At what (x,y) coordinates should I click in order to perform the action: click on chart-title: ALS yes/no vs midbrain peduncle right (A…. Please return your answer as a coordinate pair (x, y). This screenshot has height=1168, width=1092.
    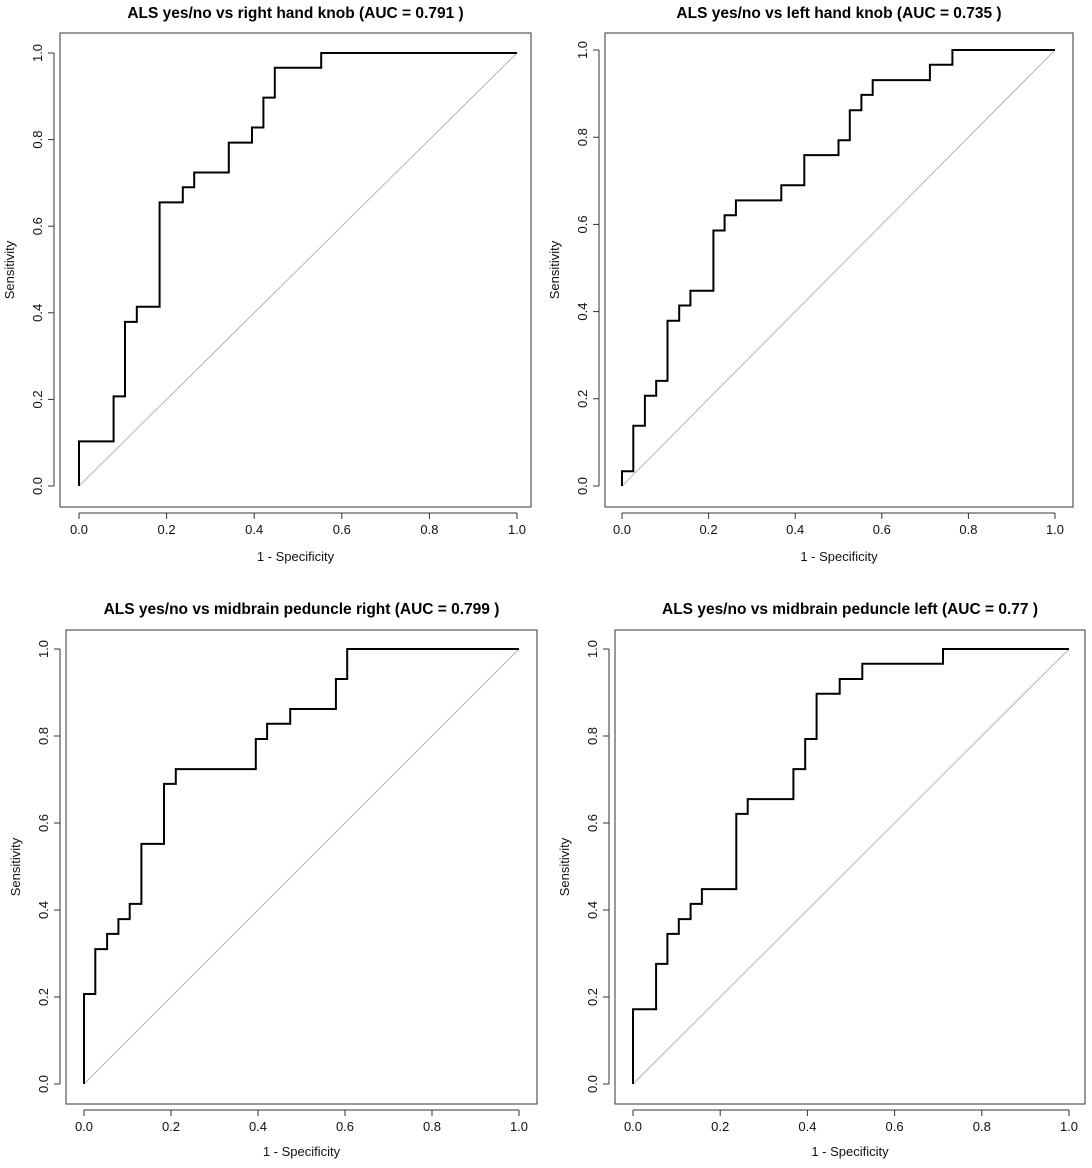
    Looking at the image, I should click on (302, 609).